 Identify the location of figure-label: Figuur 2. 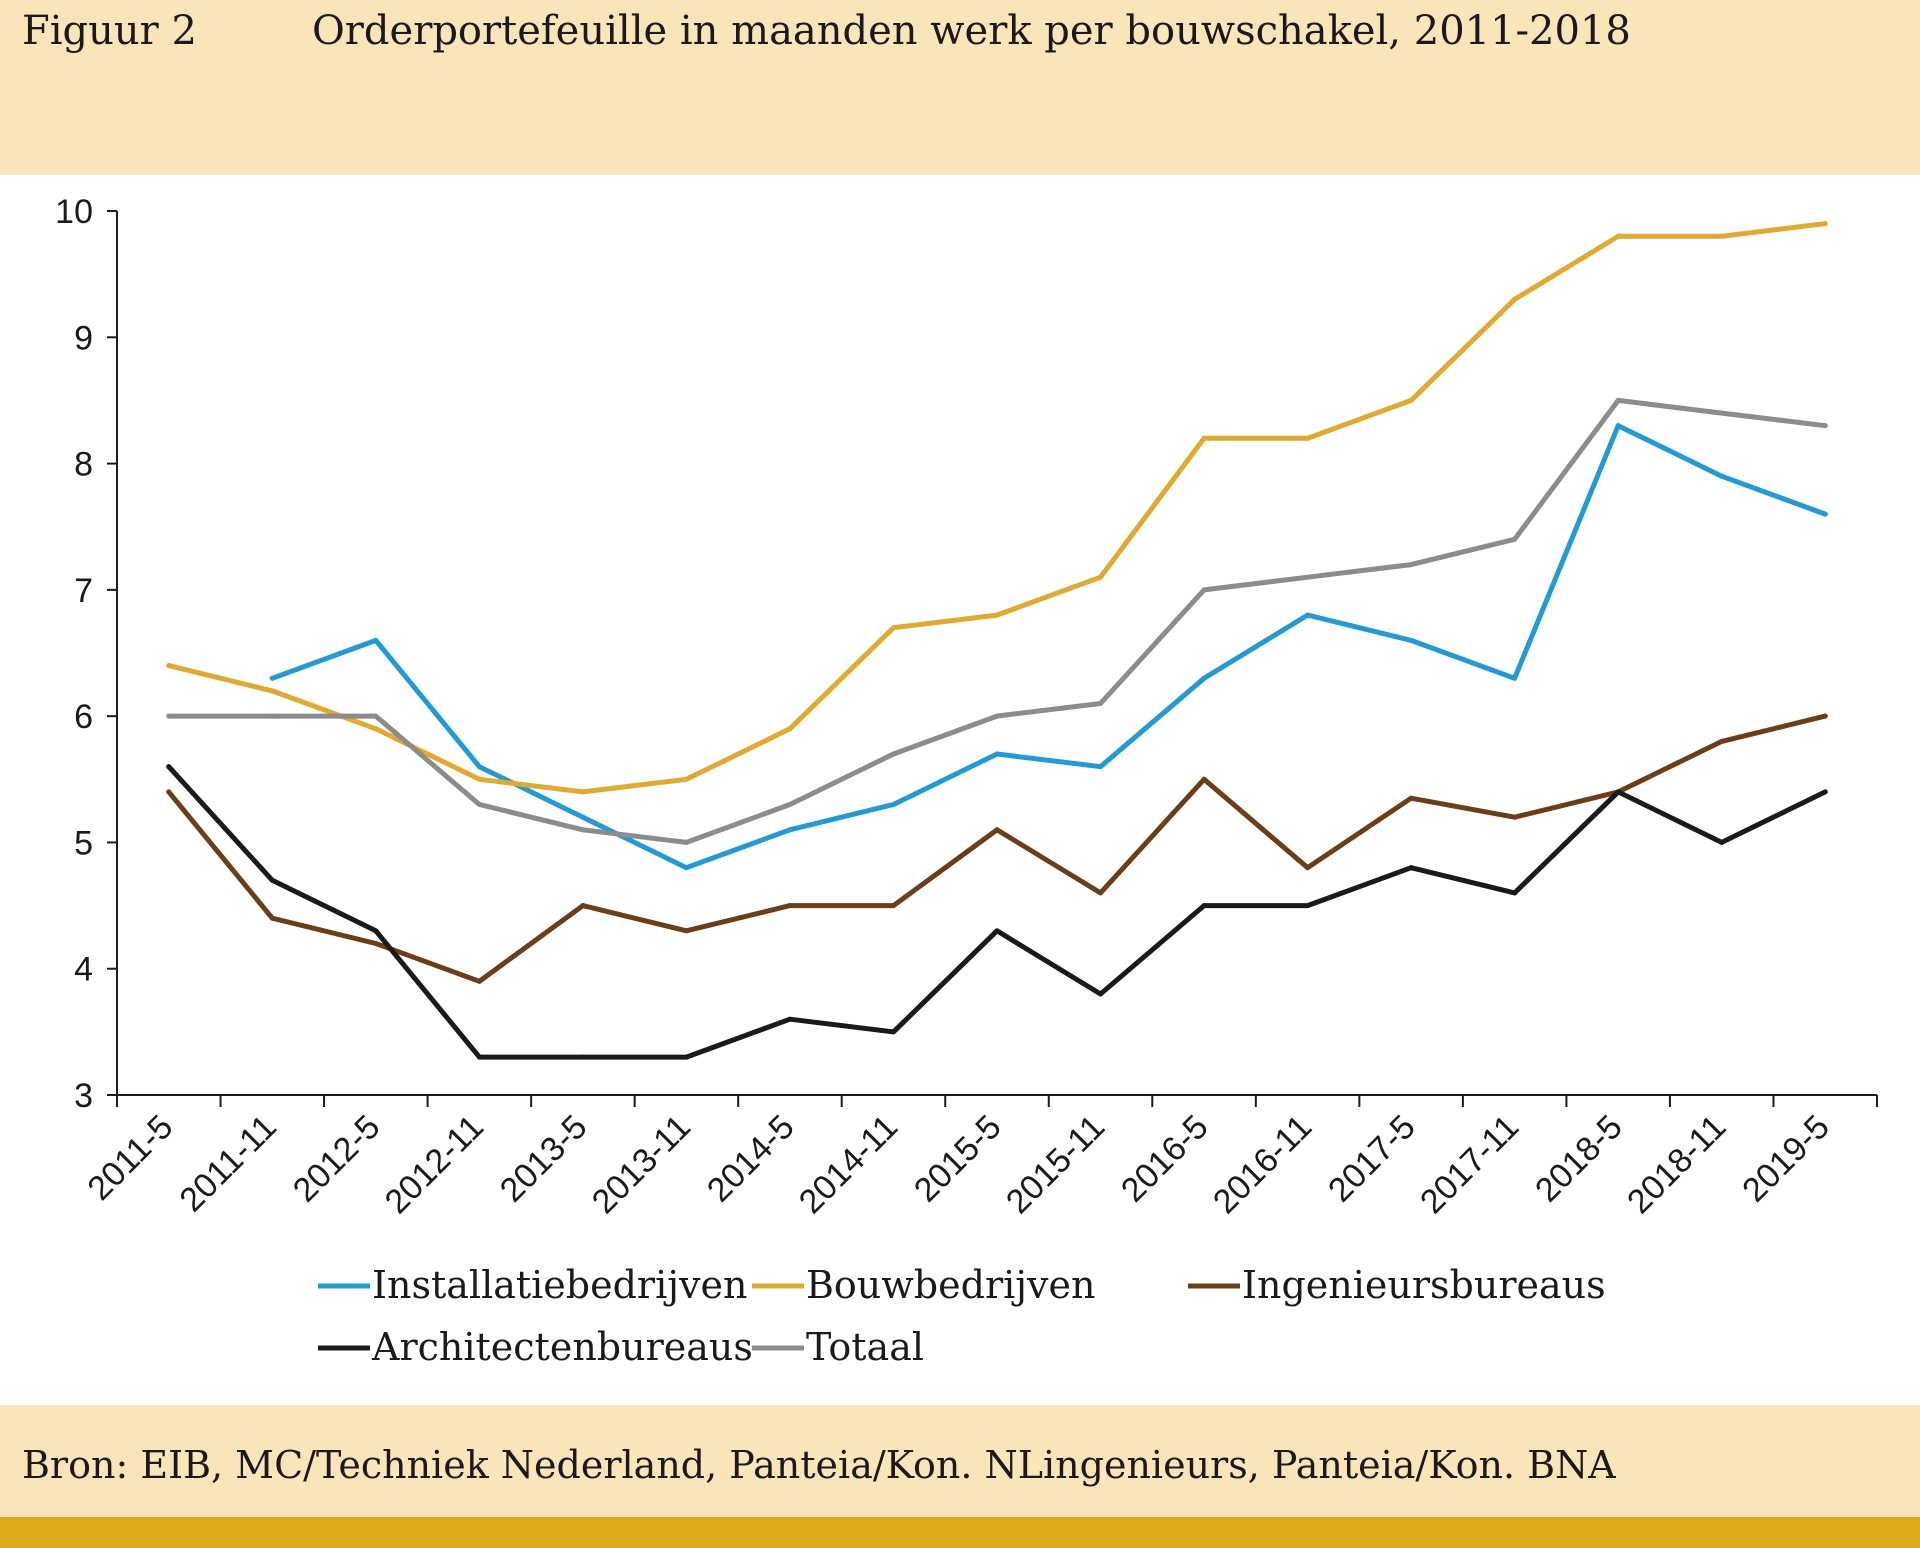
(109, 31).